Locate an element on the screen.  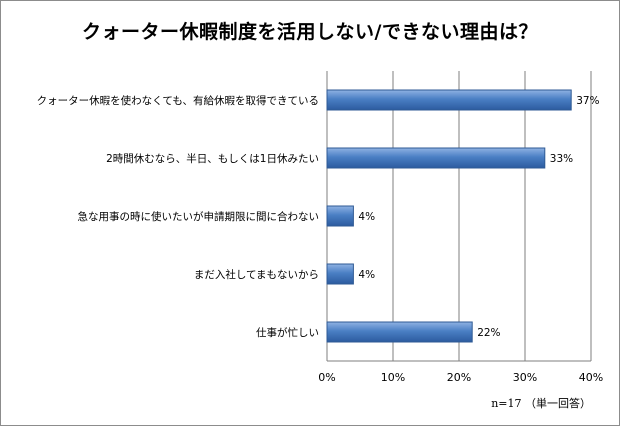
x-tick-label: 20% is located at coordinates (459, 377).